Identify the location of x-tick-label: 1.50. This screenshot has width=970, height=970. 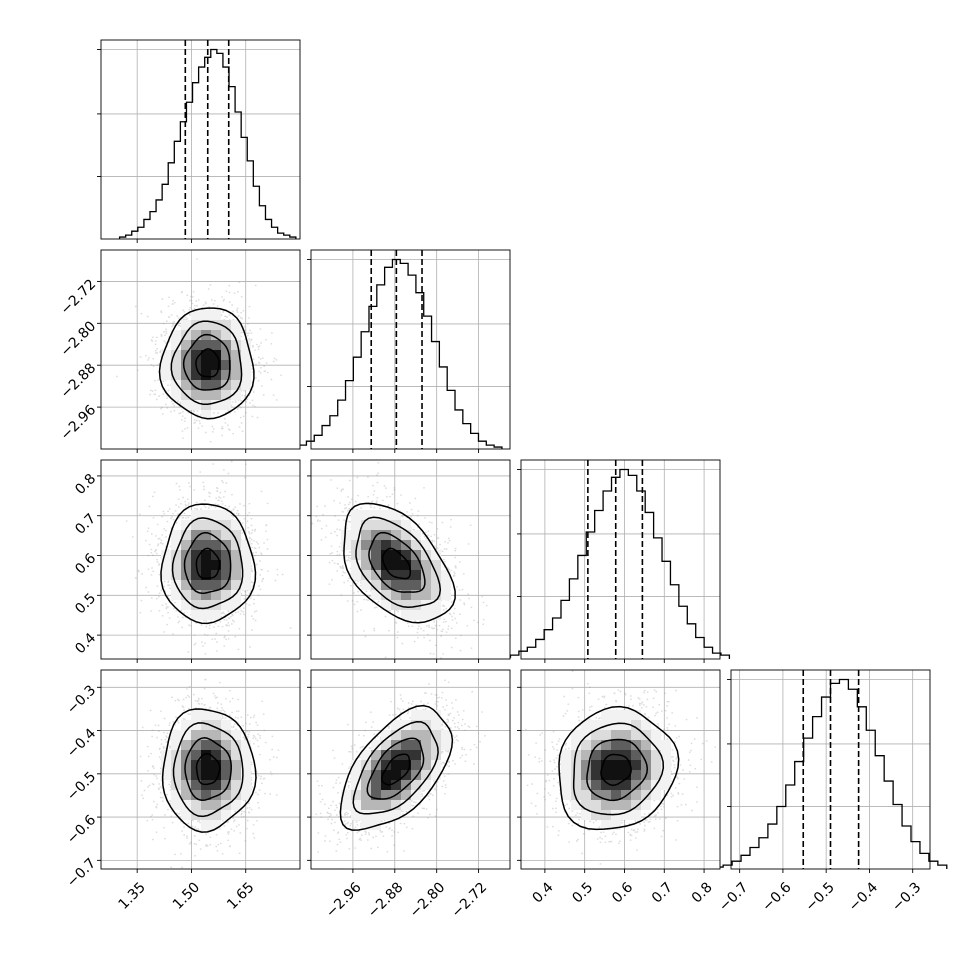
(186, 895).